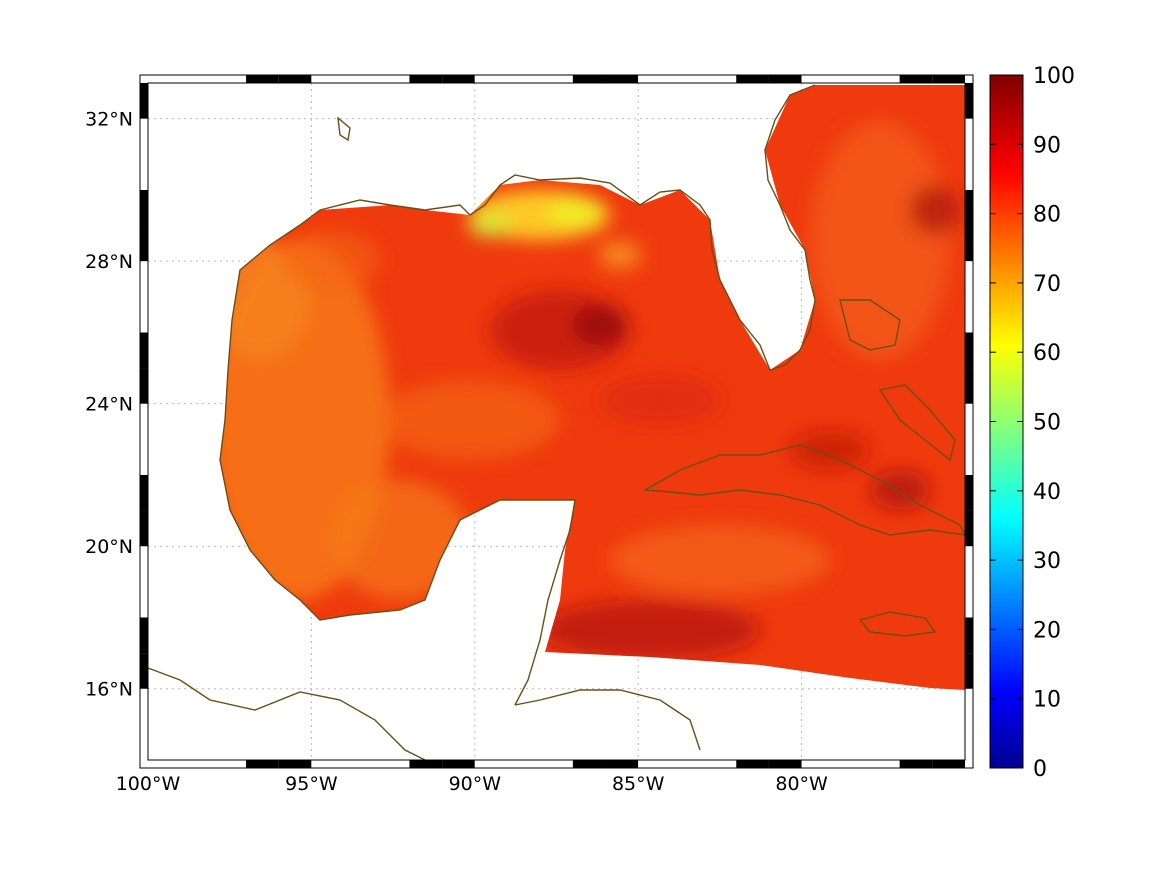 This screenshot has width=1167, height=875. I want to click on lon-tick-label: 95°W, so click(311, 784).